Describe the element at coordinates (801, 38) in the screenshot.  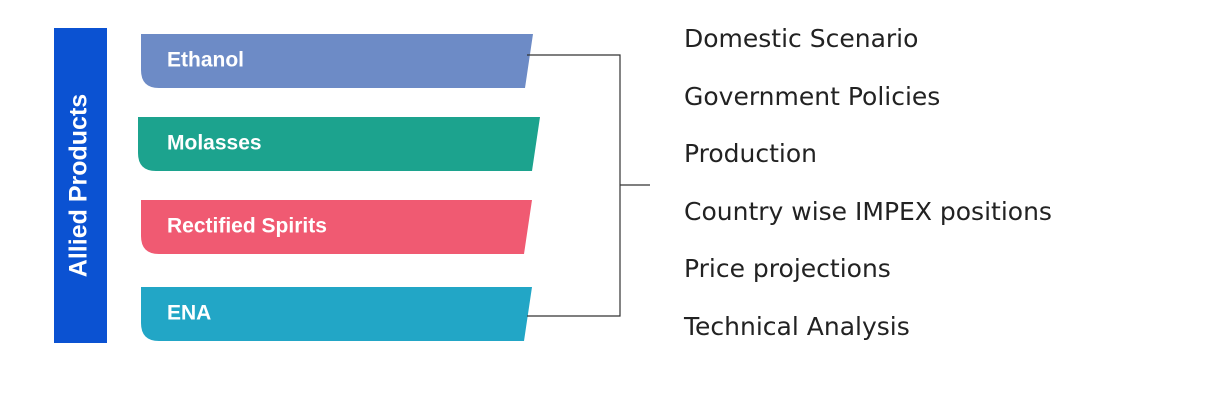
I see `topic: Domestic Scenario` at that location.